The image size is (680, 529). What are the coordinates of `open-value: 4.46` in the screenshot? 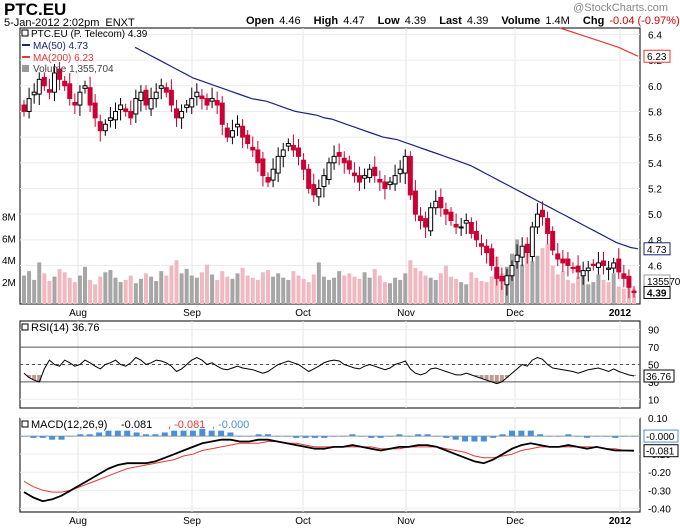 It's located at (290, 21).